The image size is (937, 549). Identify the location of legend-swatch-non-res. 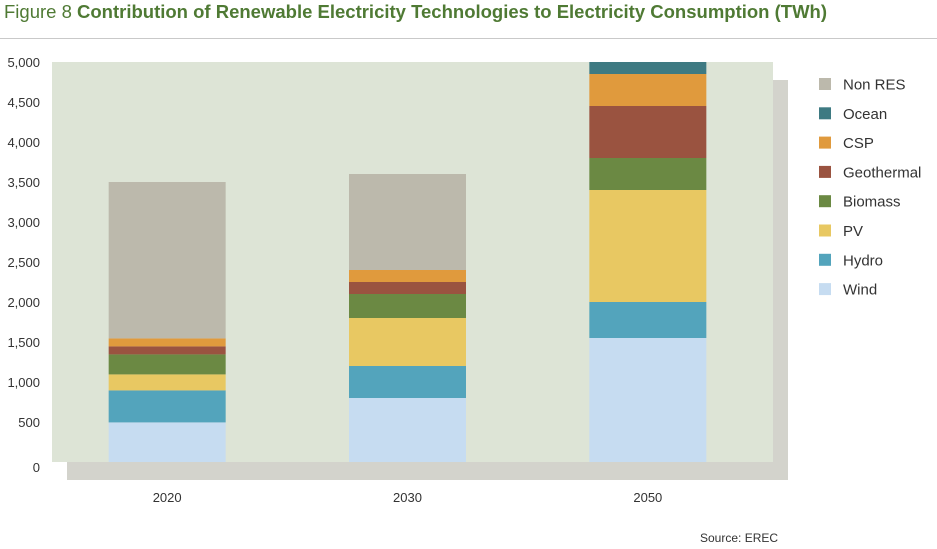
(825, 84).